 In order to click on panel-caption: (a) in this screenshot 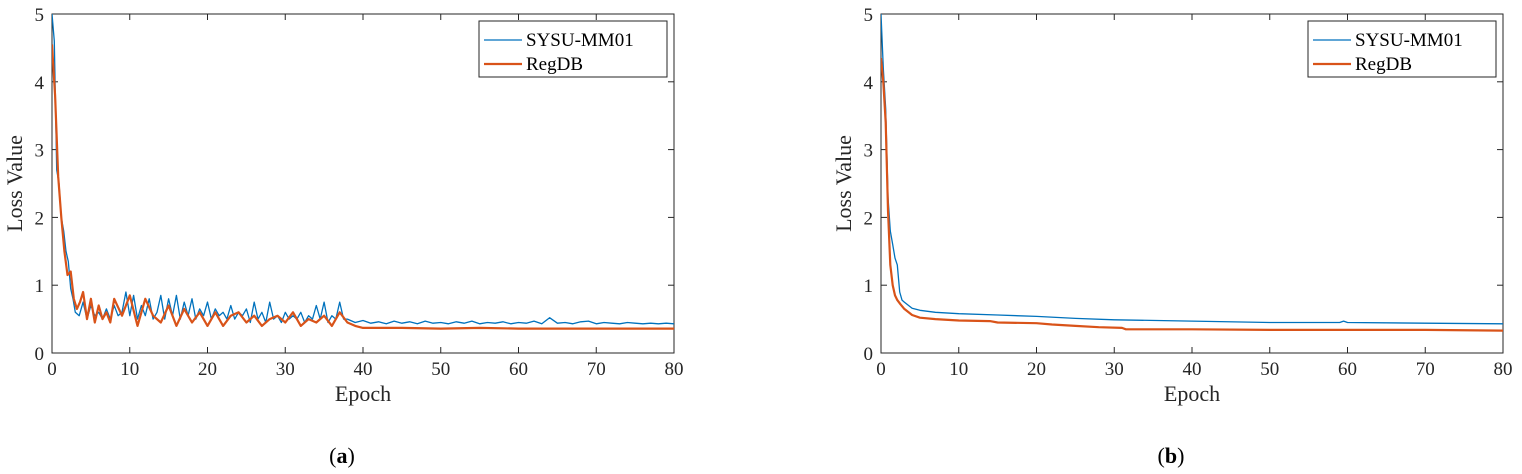, I will do `click(342, 455)`.